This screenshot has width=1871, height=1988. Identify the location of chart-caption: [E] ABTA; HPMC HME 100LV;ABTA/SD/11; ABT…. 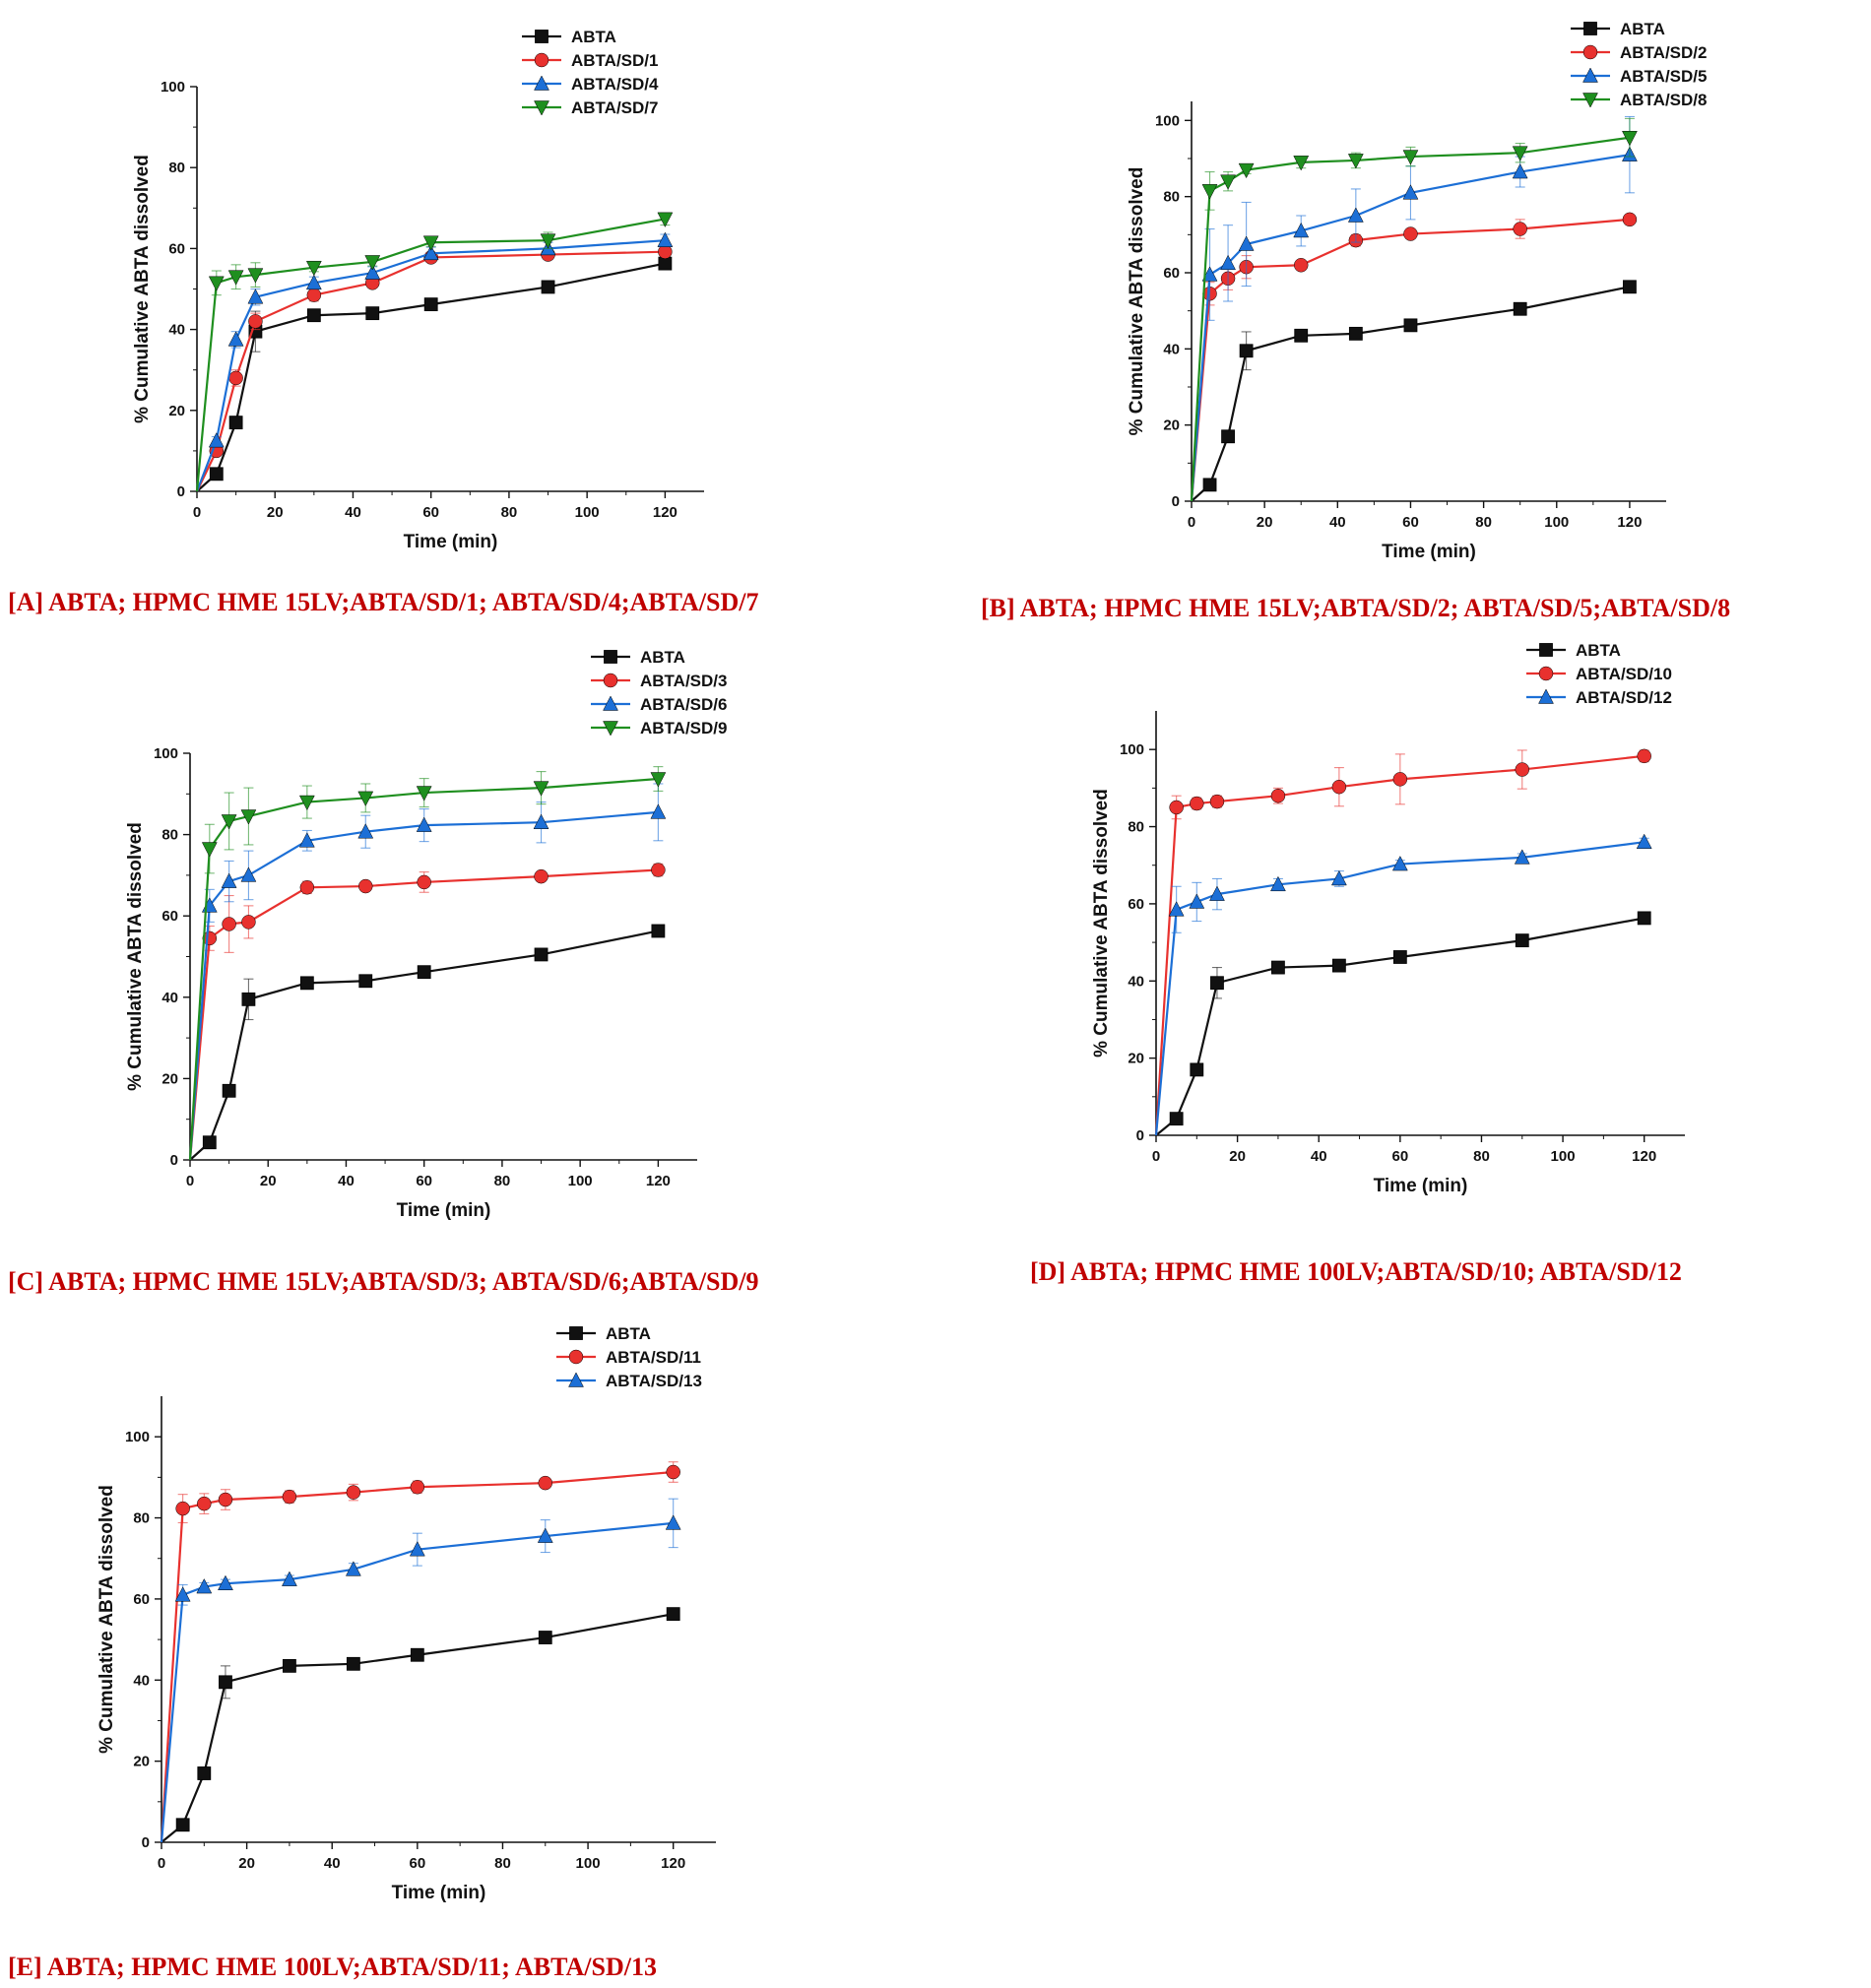
(332, 1967).